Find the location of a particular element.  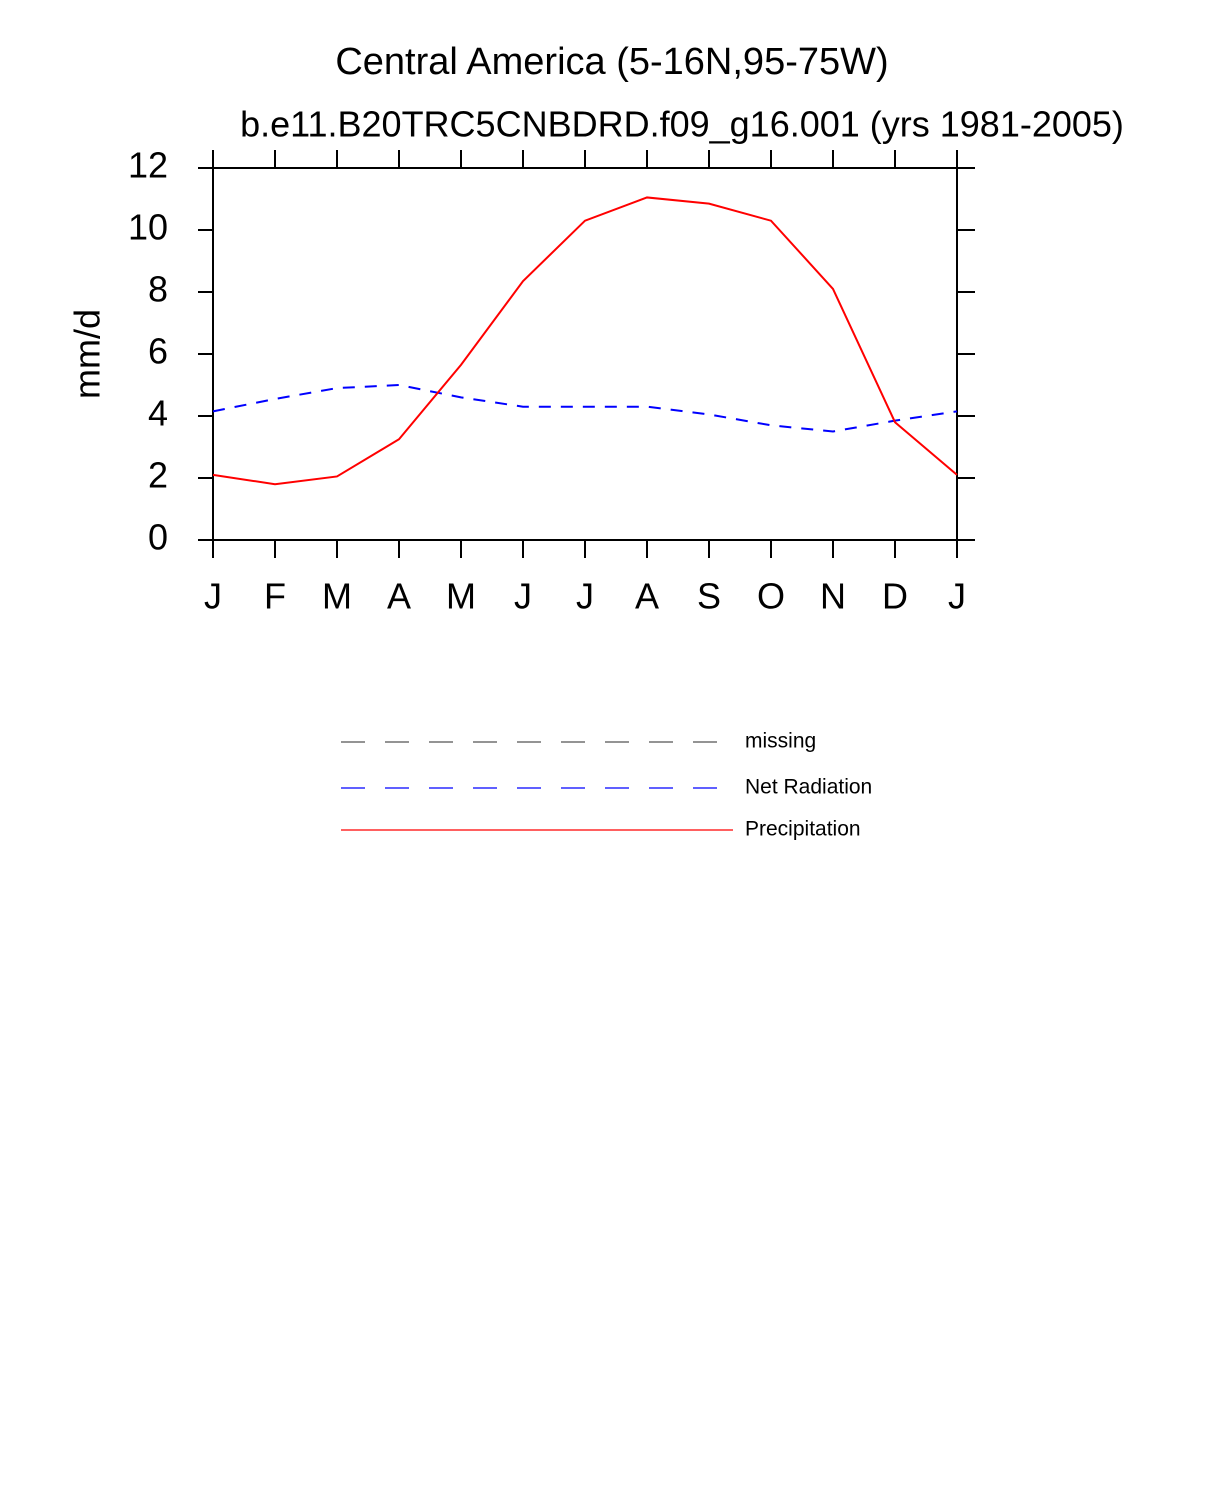

x-tick-label: D is located at coordinates (895, 596).